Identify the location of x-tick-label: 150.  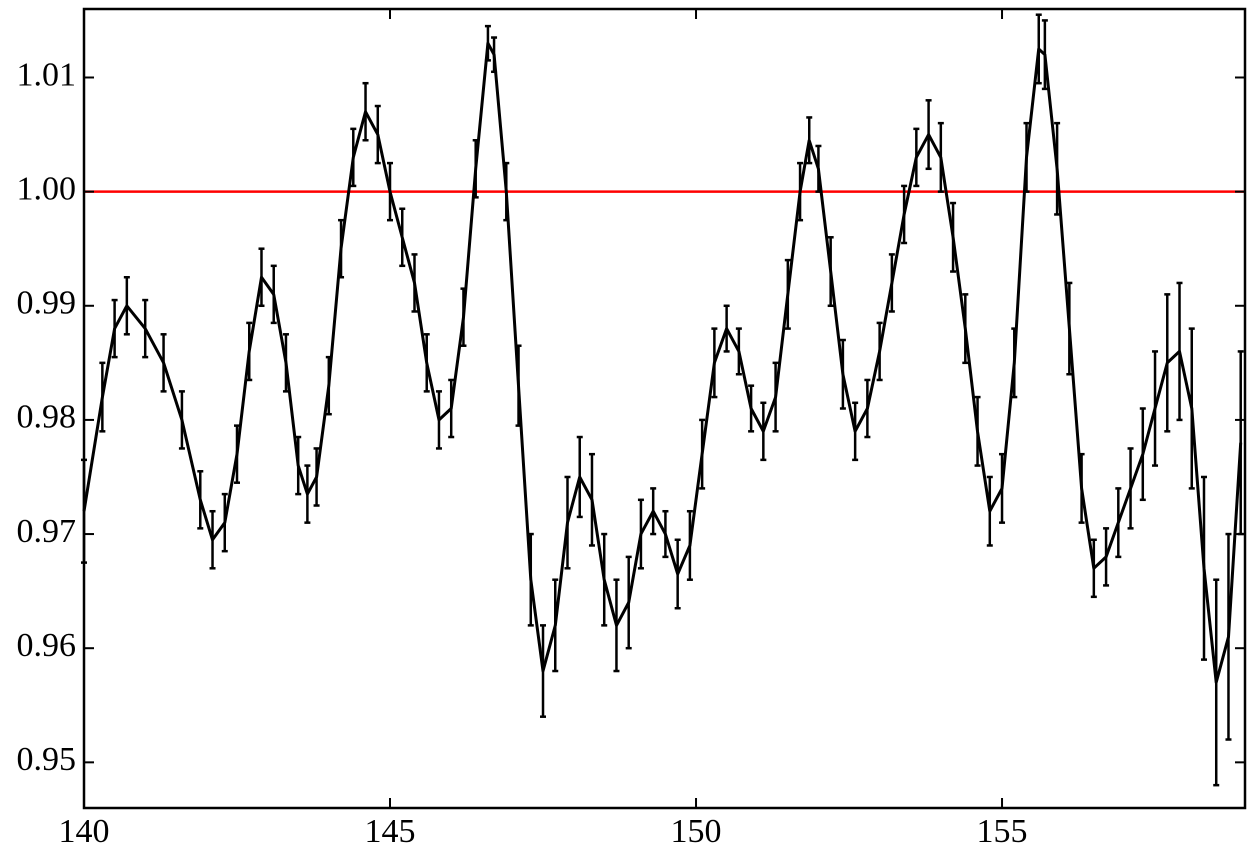
(696, 831).